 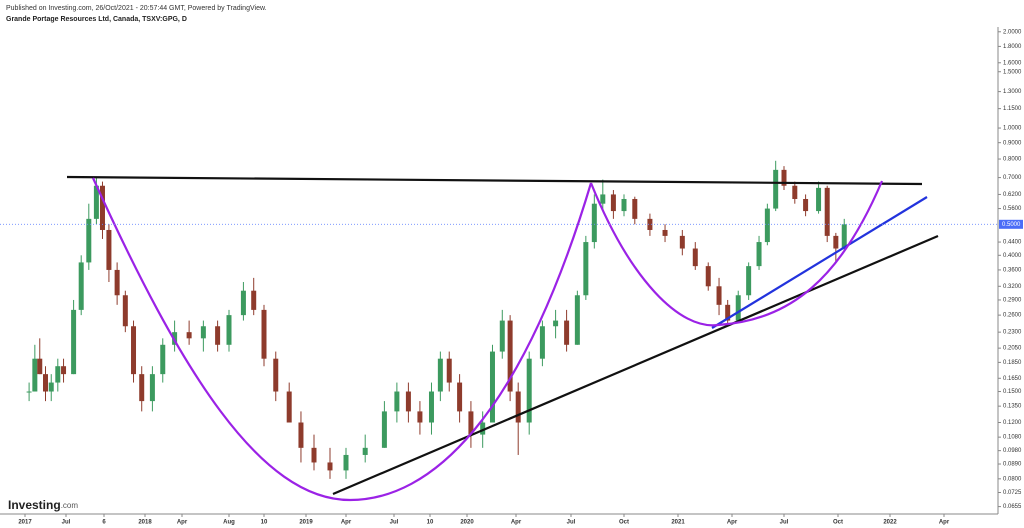 What do you see at coordinates (1012, 316) in the screenshot?
I see `y-tick-label: 0.2600` at bounding box center [1012, 316].